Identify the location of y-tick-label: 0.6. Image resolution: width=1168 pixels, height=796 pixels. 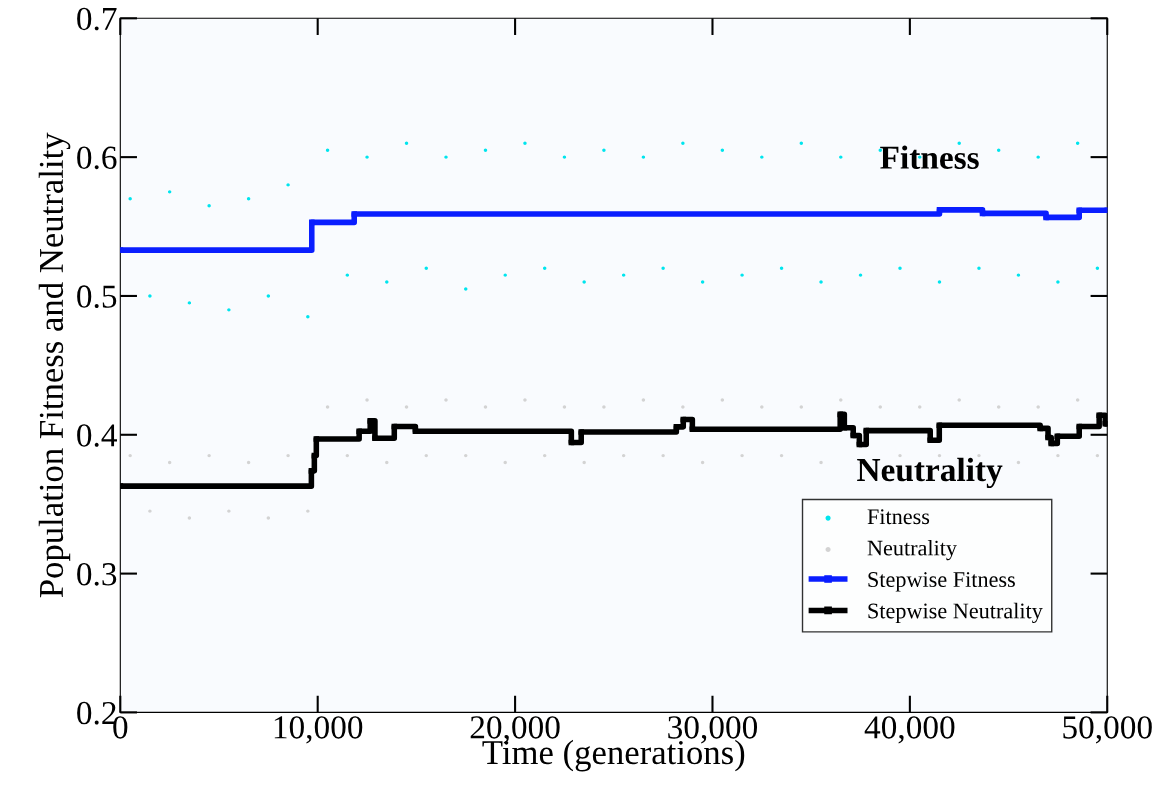
(97, 158).